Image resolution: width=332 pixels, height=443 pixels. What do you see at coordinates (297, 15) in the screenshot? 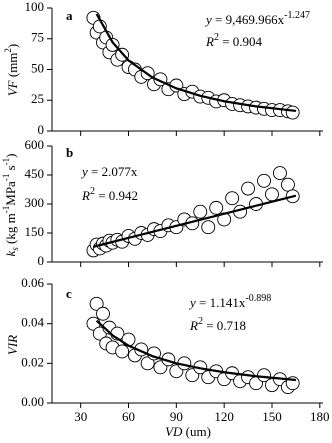
I see `eq-part: -1.247` at bounding box center [297, 15].